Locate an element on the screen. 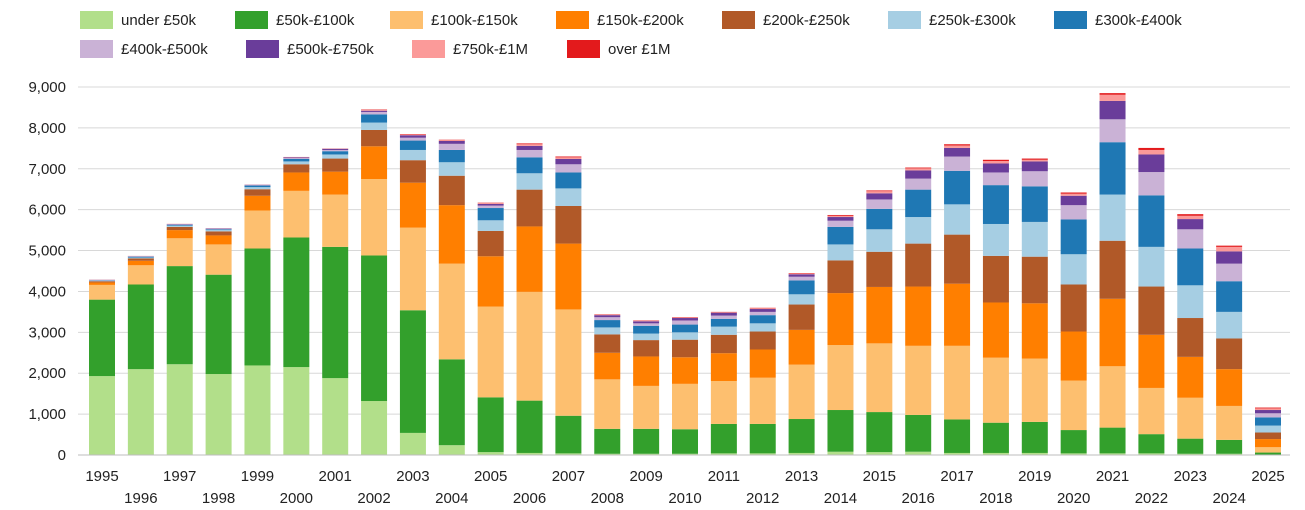 Image resolution: width=1305 pixels, height=510 pixels. legend-item: £300k-£400k is located at coordinates (1118, 20).